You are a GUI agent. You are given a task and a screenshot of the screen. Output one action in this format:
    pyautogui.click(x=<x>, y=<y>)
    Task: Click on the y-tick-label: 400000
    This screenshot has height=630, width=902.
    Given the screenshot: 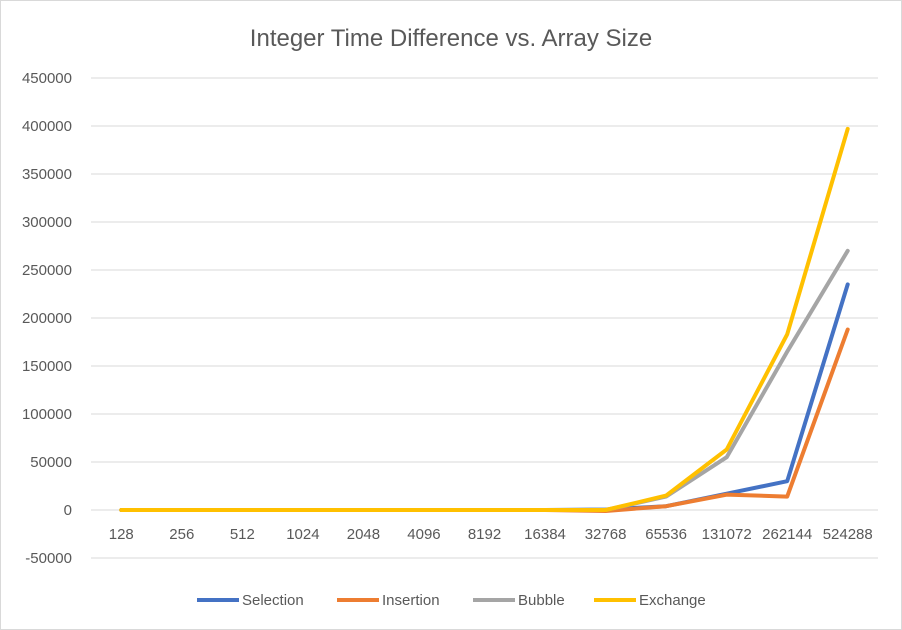 What is the action you would take?
    pyautogui.click(x=47, y=126)
    